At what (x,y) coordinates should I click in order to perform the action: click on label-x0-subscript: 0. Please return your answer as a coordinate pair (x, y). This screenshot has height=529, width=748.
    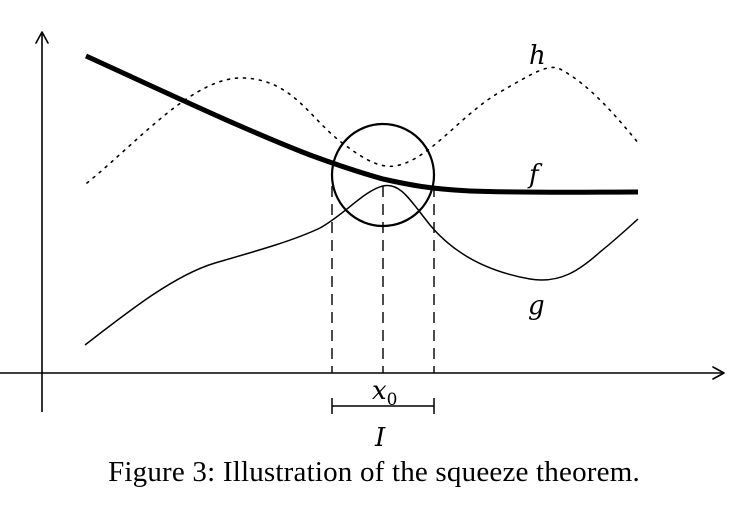
    Looking at the image, I should click on (392, 400).